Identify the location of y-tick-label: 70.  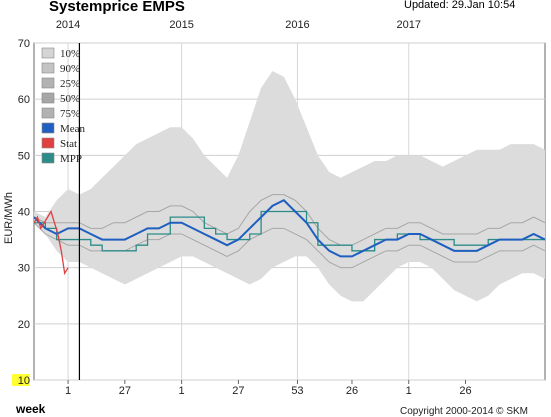
(24, 44).